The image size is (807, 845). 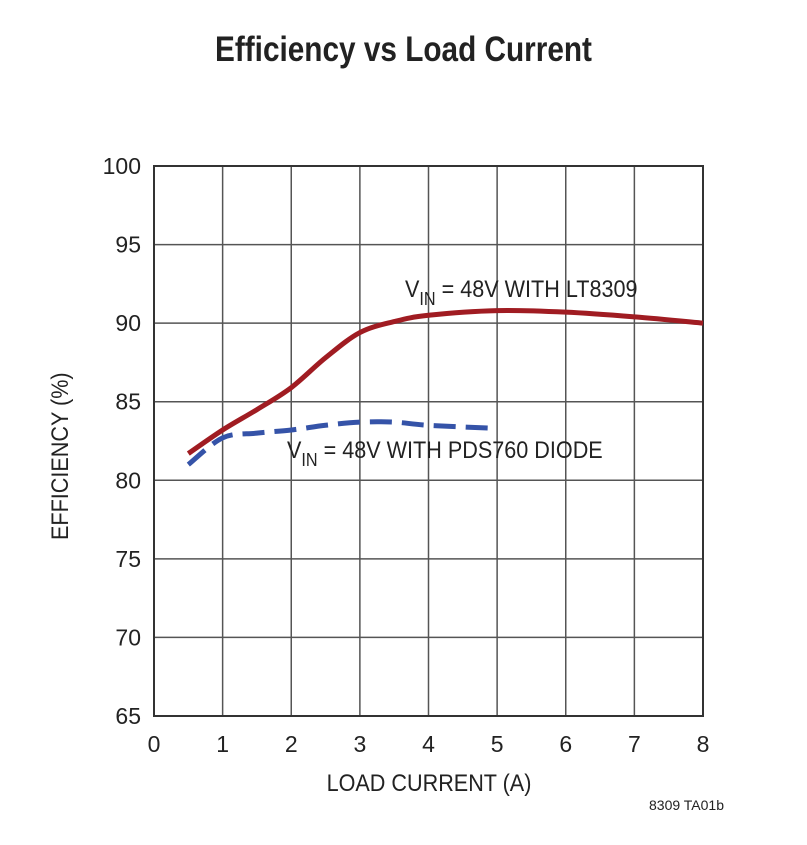 What do you see at coordinates (359, 744) in the screenshot?
I see `x-tick-label: 3` at bounding box center [359, 744].